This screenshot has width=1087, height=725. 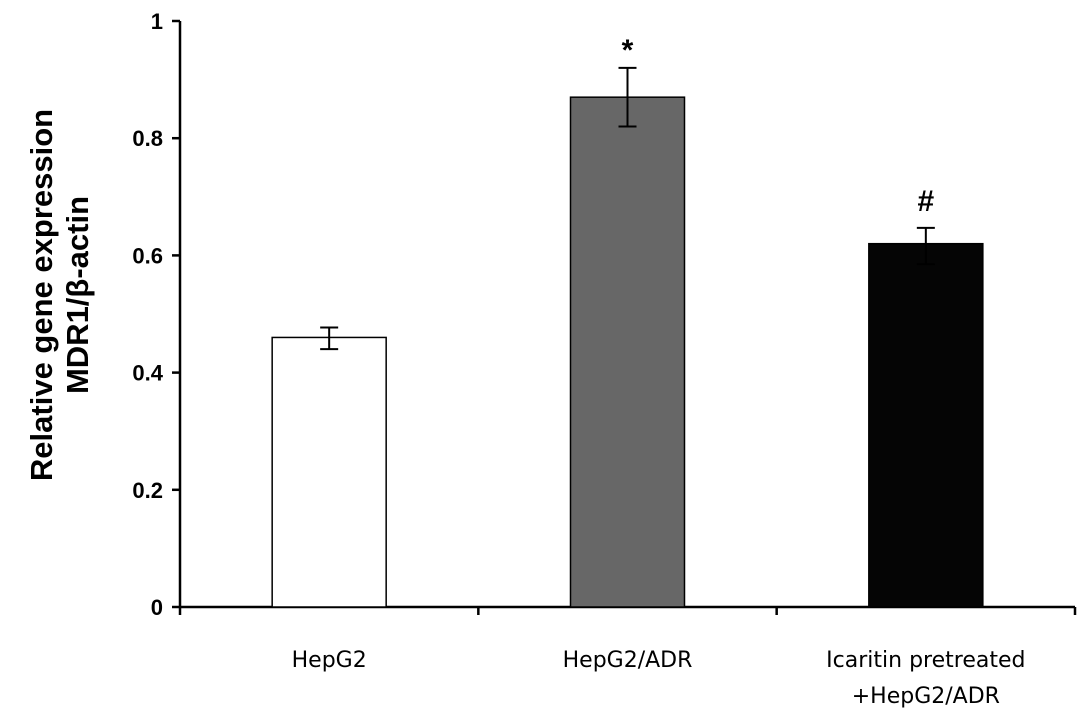 What do you see at coordinates (147, 255) in the screenshot?
I see `y-tick-label: 0.6` at bounding box center [147, 255].